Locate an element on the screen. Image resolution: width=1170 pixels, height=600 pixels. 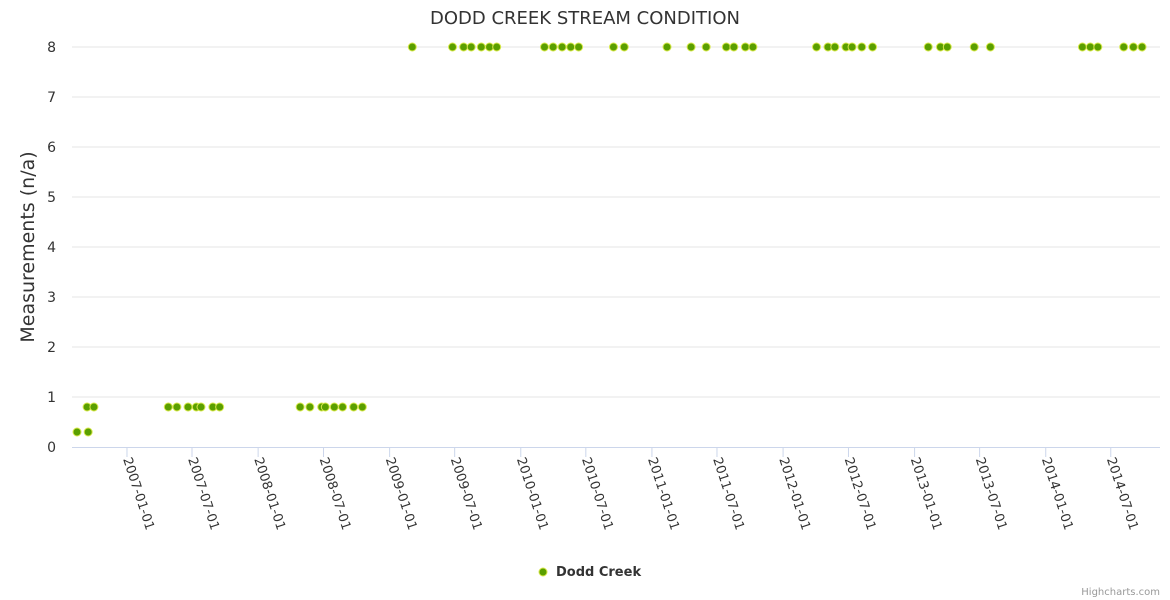
x-tick-label: 2009-01-01 is located at coordinates (401, 494).